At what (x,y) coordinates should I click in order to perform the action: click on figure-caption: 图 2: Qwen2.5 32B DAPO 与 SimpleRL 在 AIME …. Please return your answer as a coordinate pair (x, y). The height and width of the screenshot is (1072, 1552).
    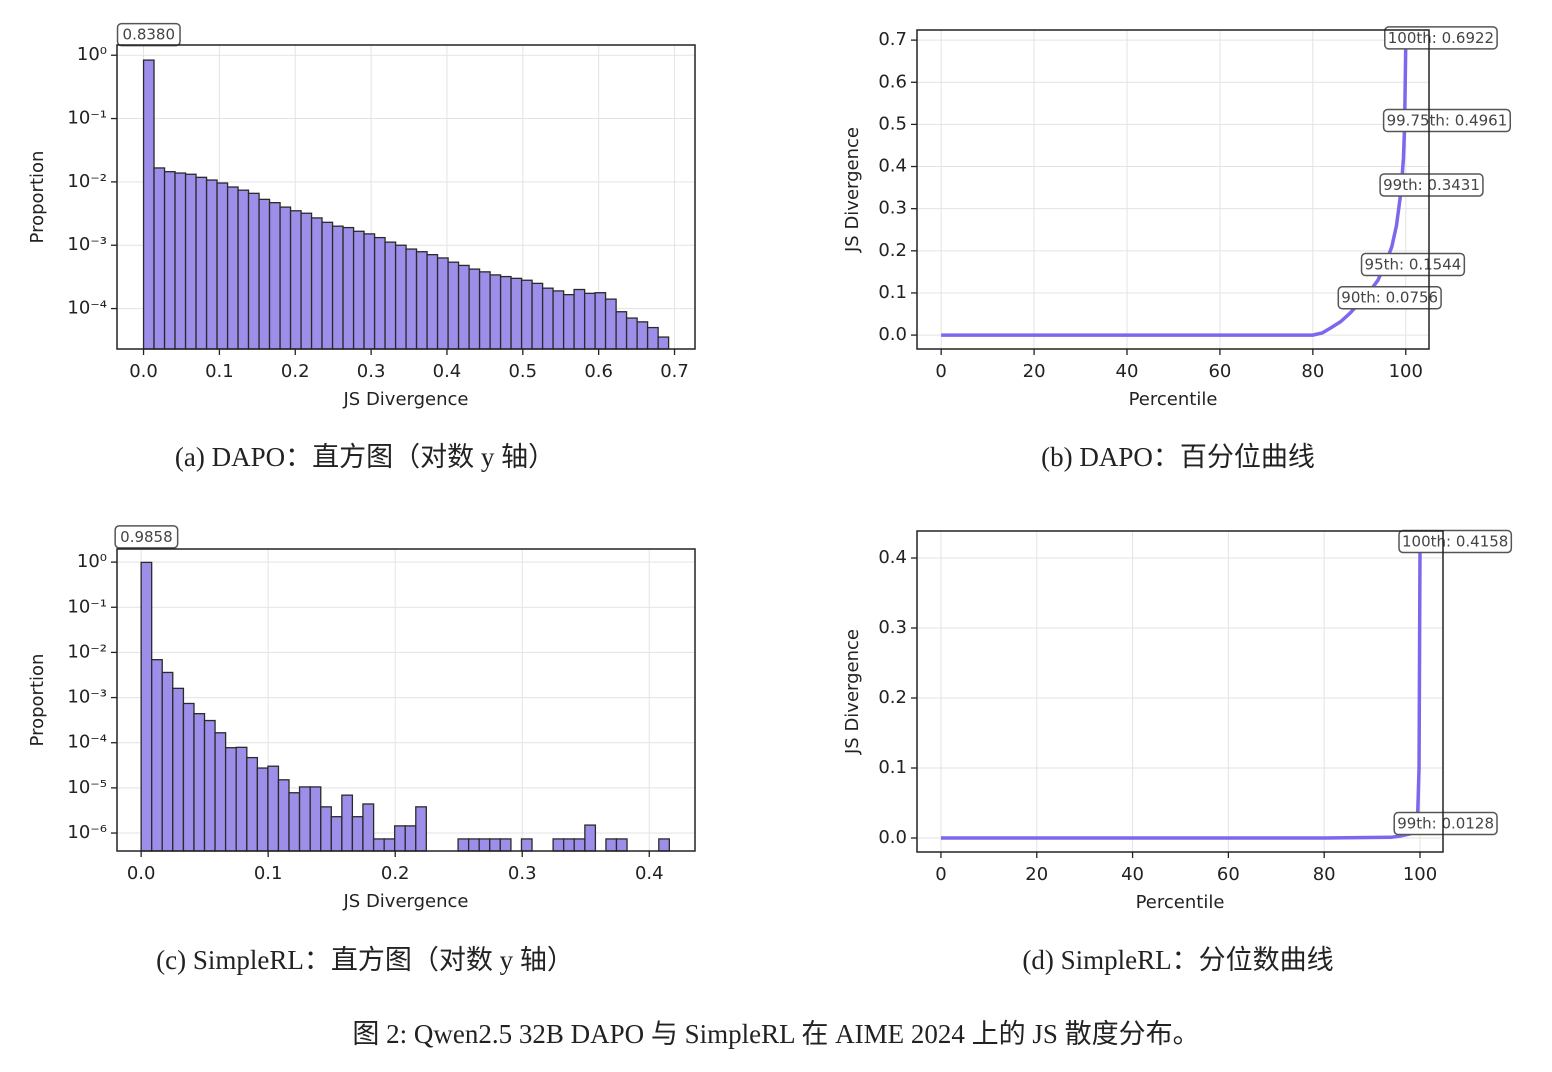
    Looking at the image, I should click on (775, 1034).